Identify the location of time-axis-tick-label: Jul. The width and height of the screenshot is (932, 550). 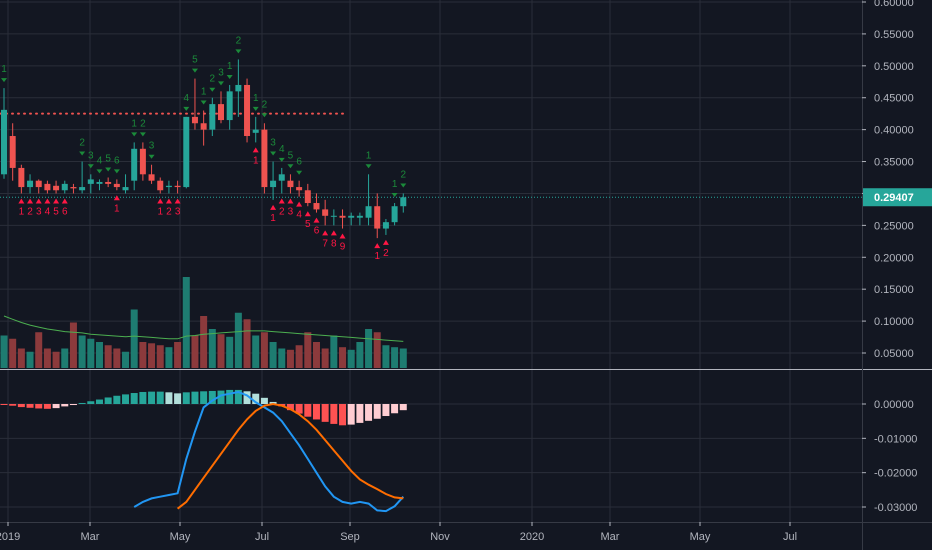
(790, 537).